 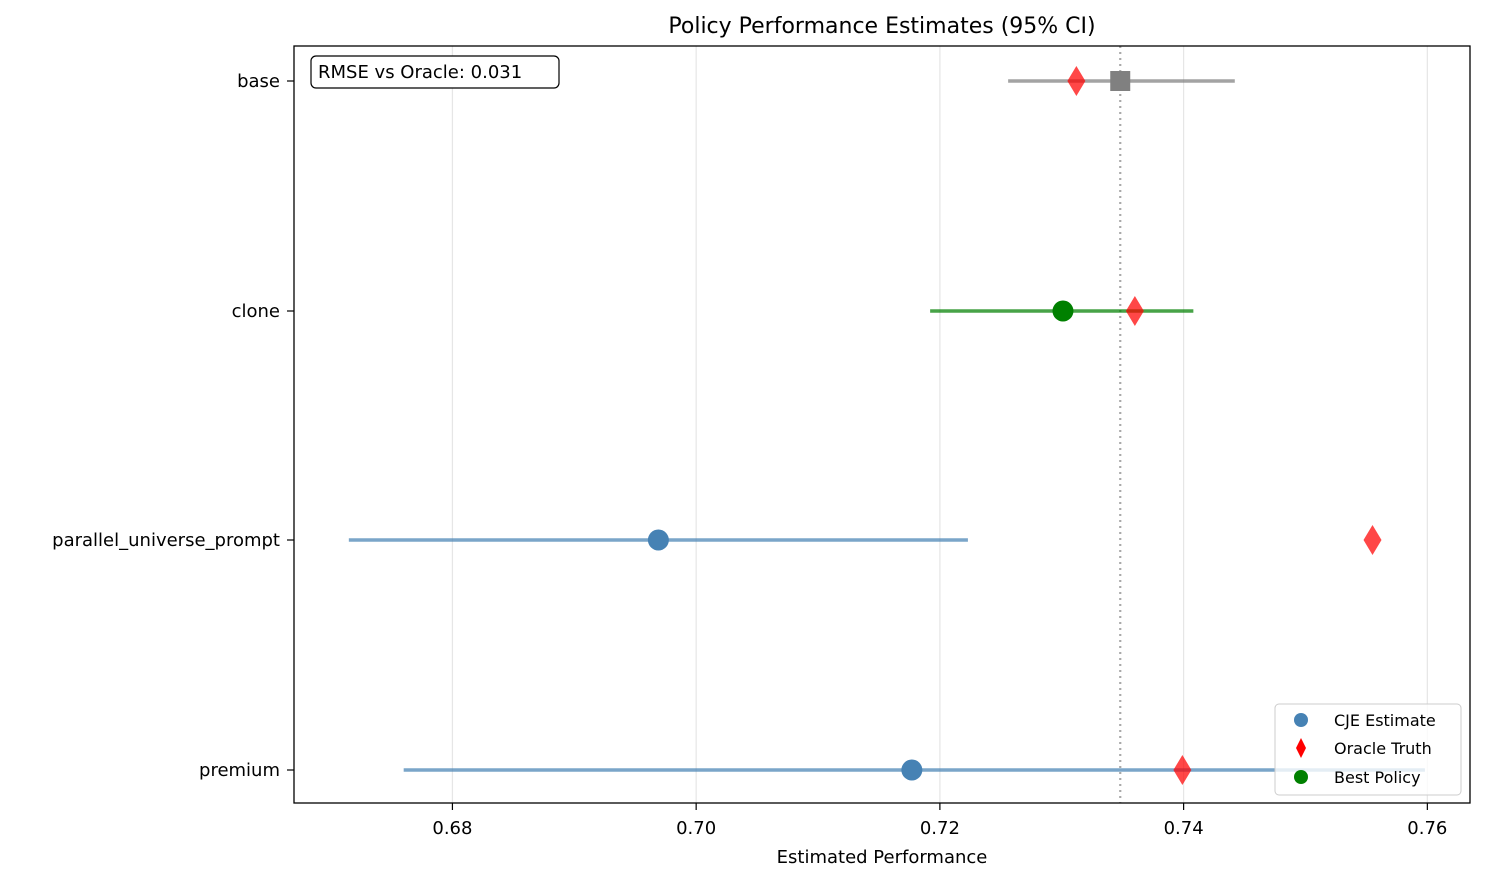 I want to click on x-tick-label: 0.72, so click(x=940, y=828).